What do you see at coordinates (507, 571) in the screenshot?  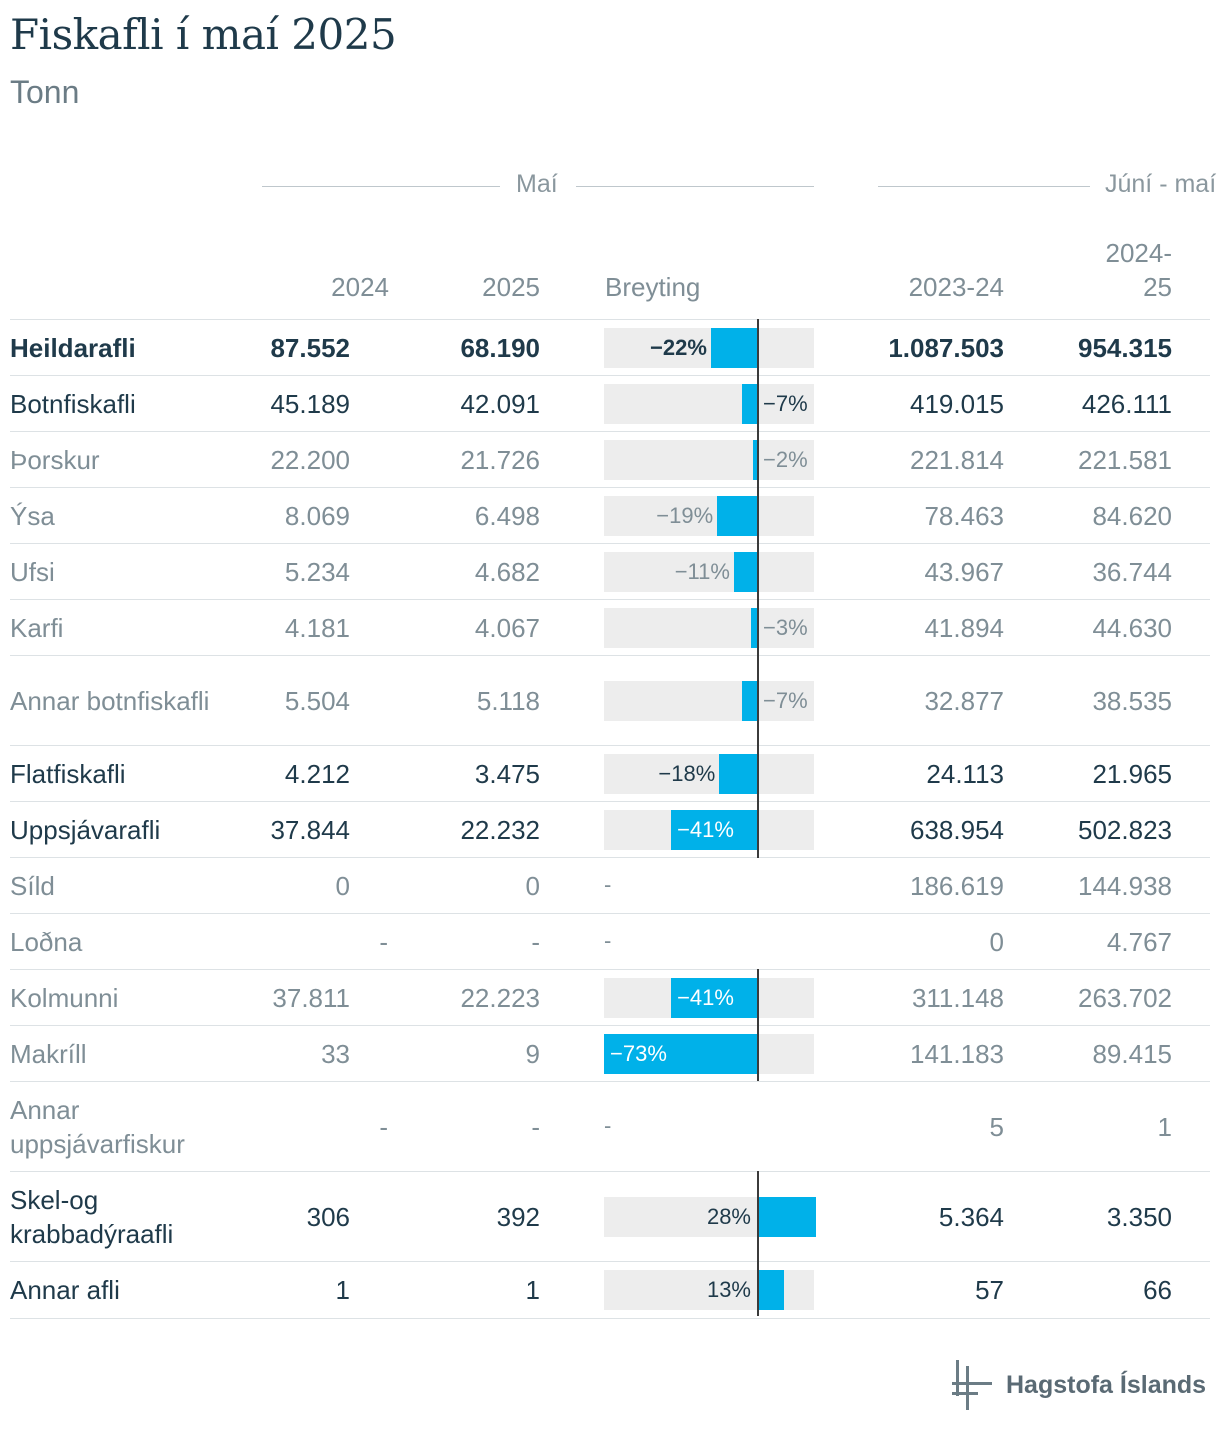 I see `value-2025: 4.682` at bounding box center [507, 571].